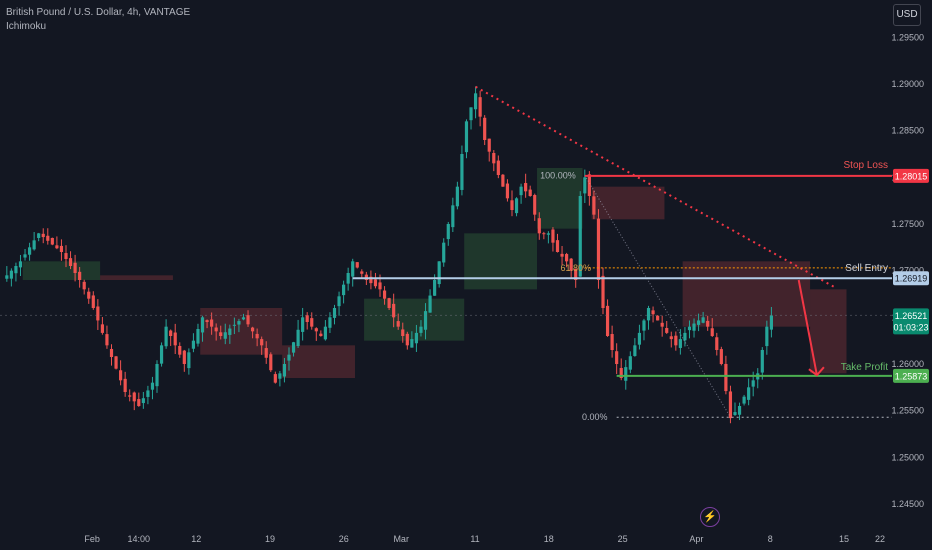 The height and width of the screenshot is (550, 932). Describe the element at coordinates (911, 316) in the screenshot. I see `current-price-text: 1.26521` at that location.